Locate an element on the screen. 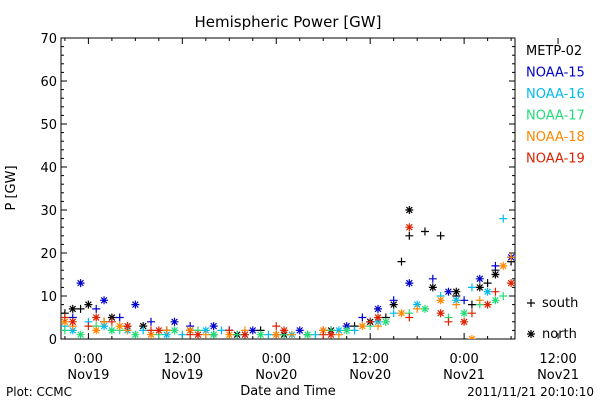 This screenshot has height=400, width=600. y-tick-label: 60 is located at coordinates (48, 82).